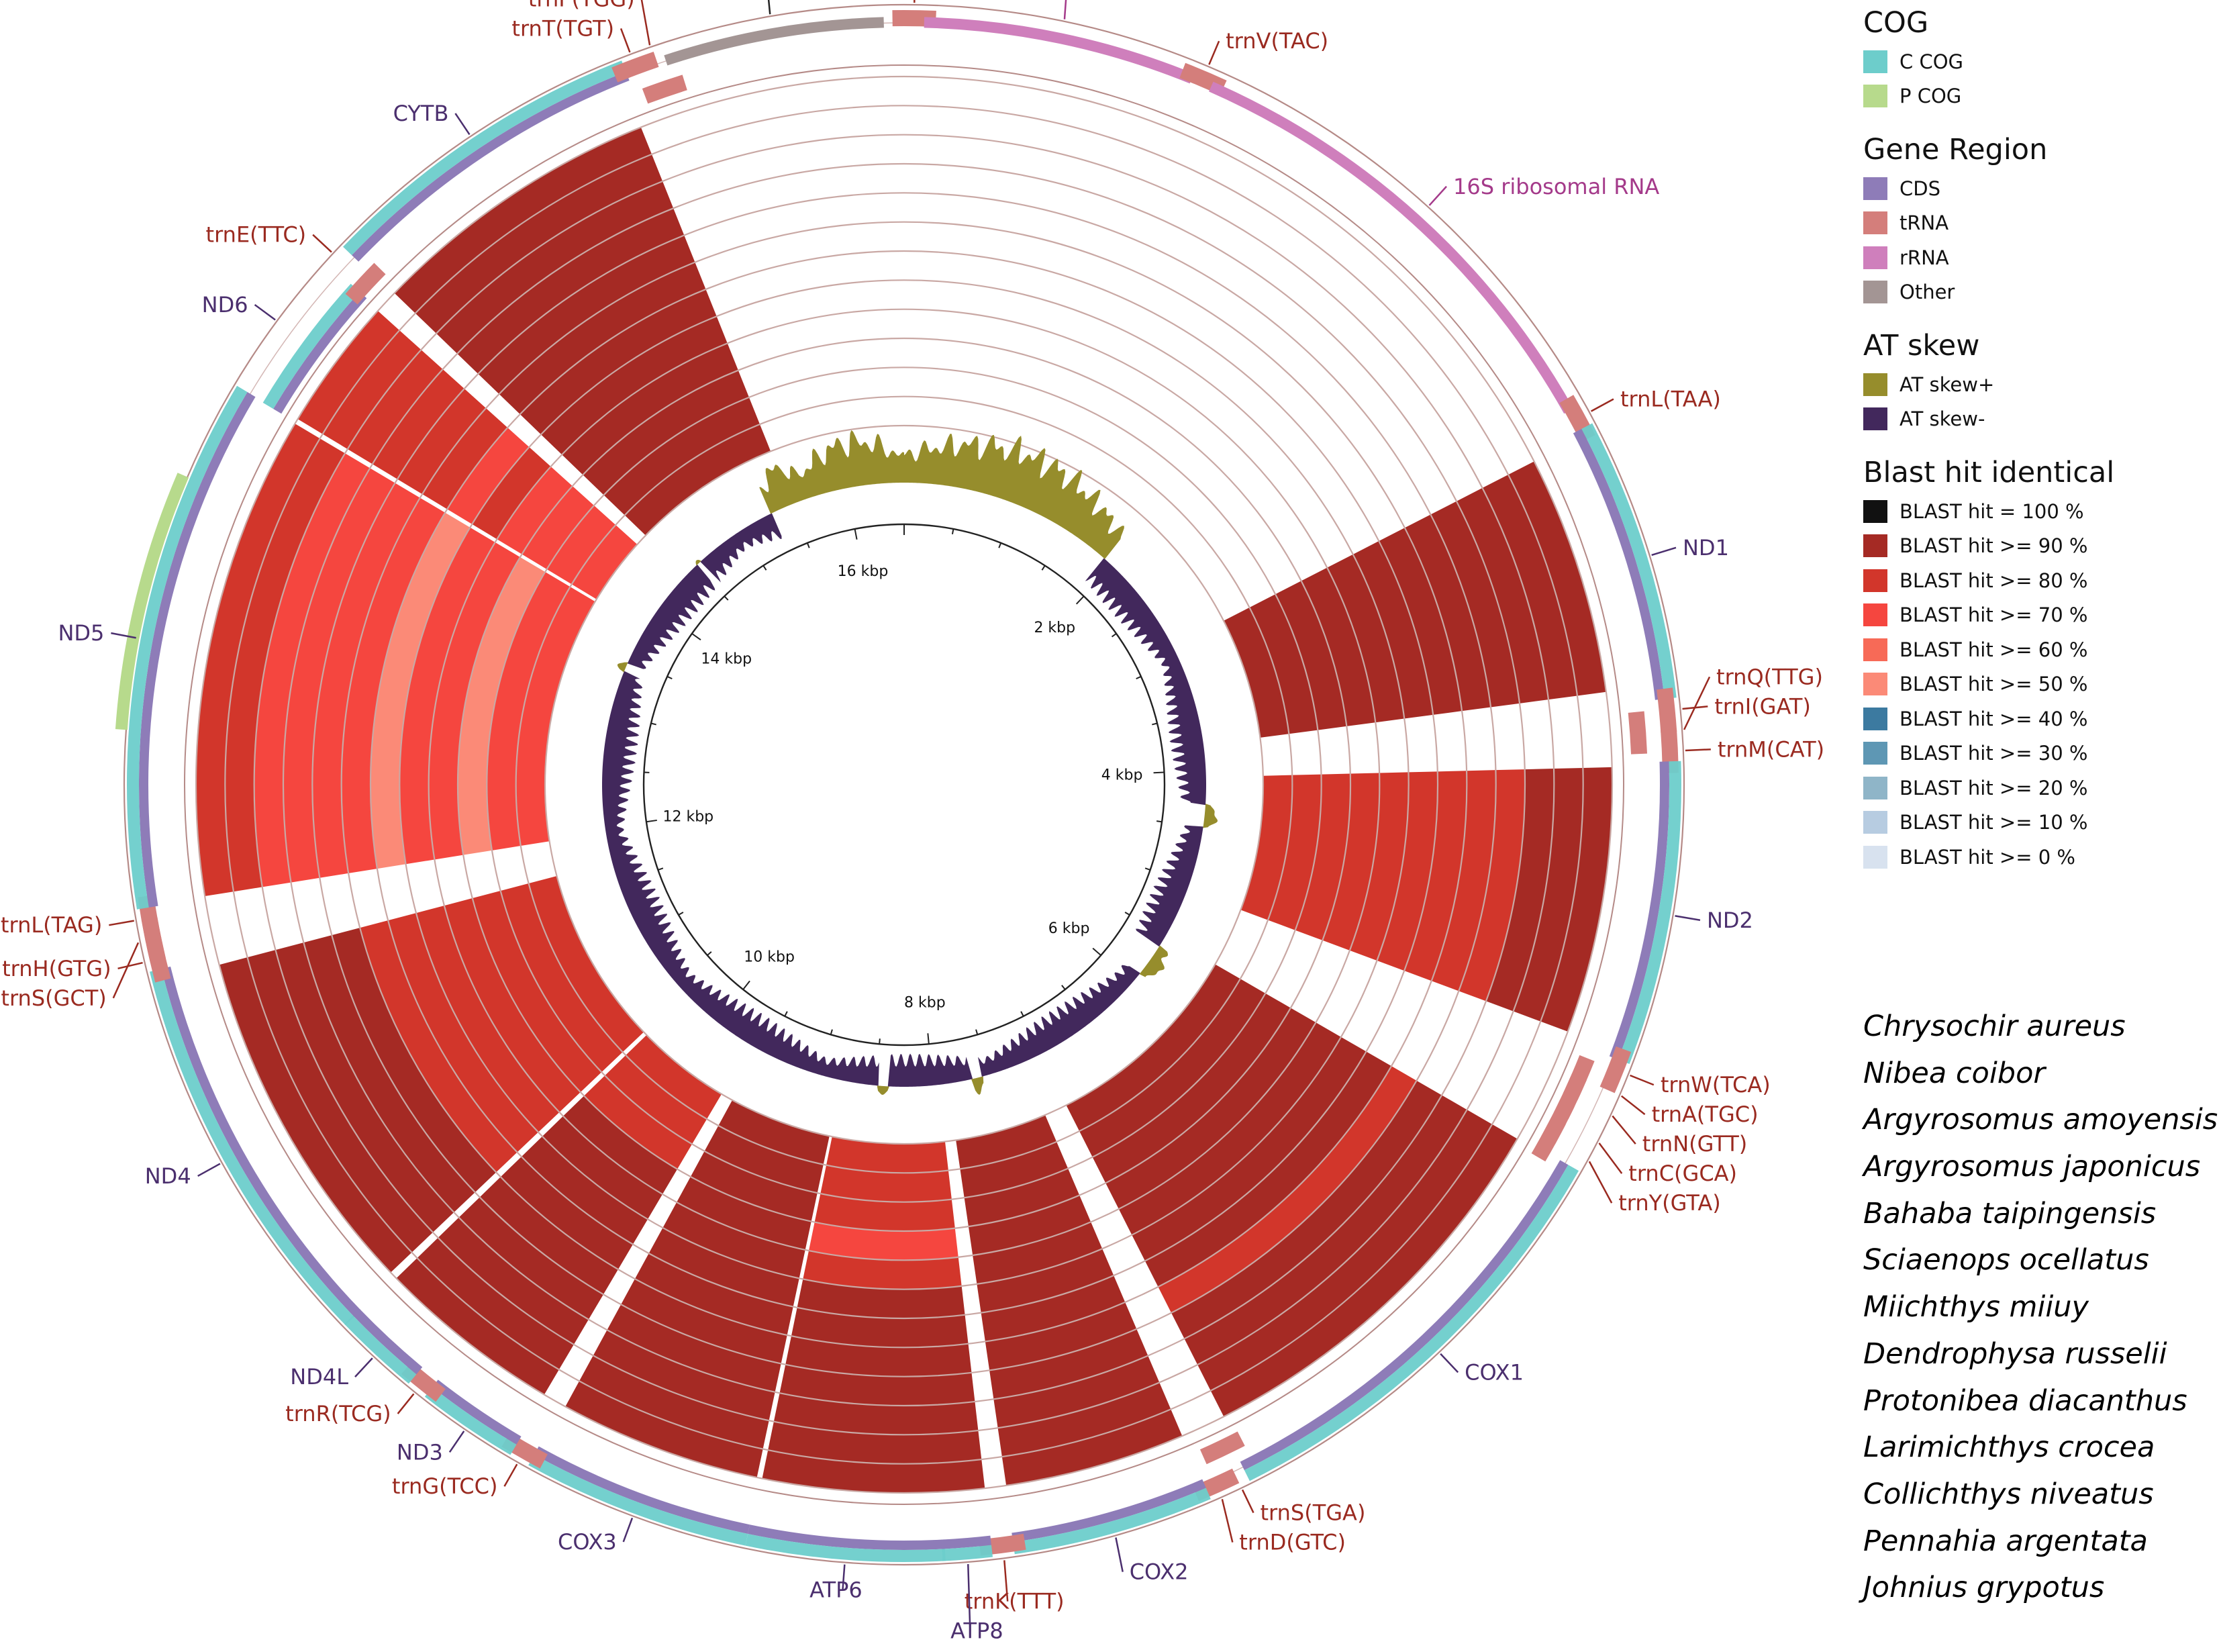 This screenshot has height=1652, width=2219. I want to click on ruler-circle, so click(904, 785).